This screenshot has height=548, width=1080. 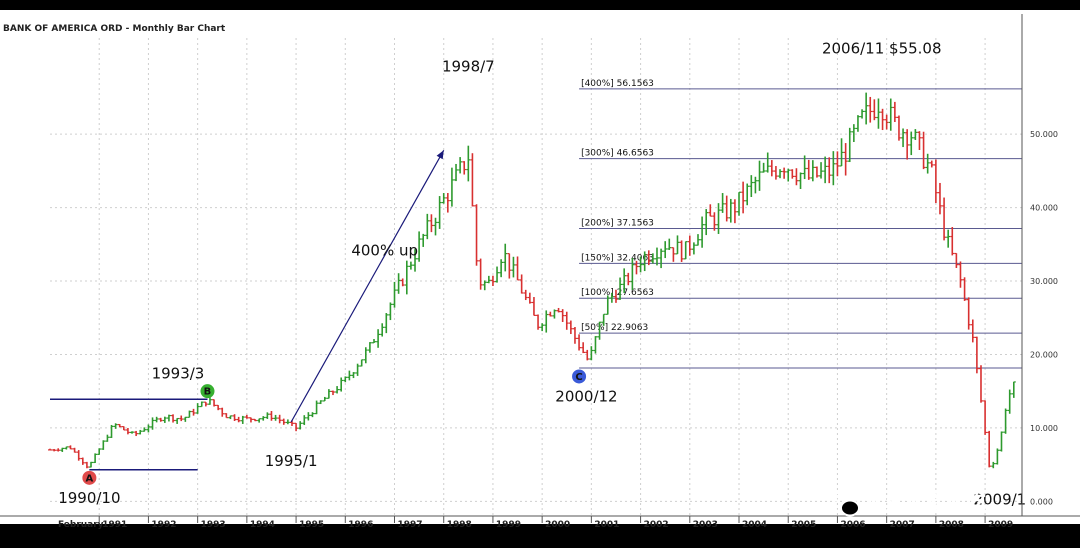 I want to click on chart-annotation: 1990/10, so click(x=89, y=498).